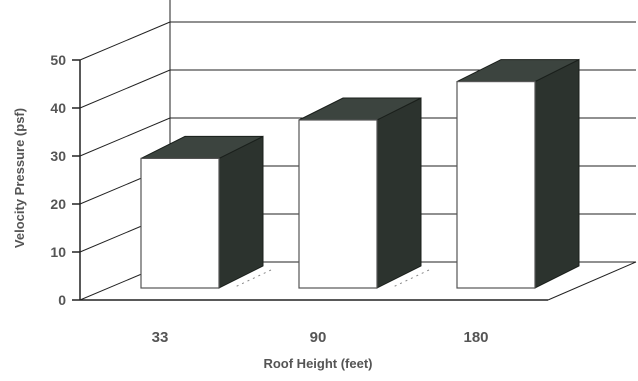  What do you see at coordinates (58, 60) in the screenshot?
I see `y-tick-label: 50` at bounding box center [58, 60].